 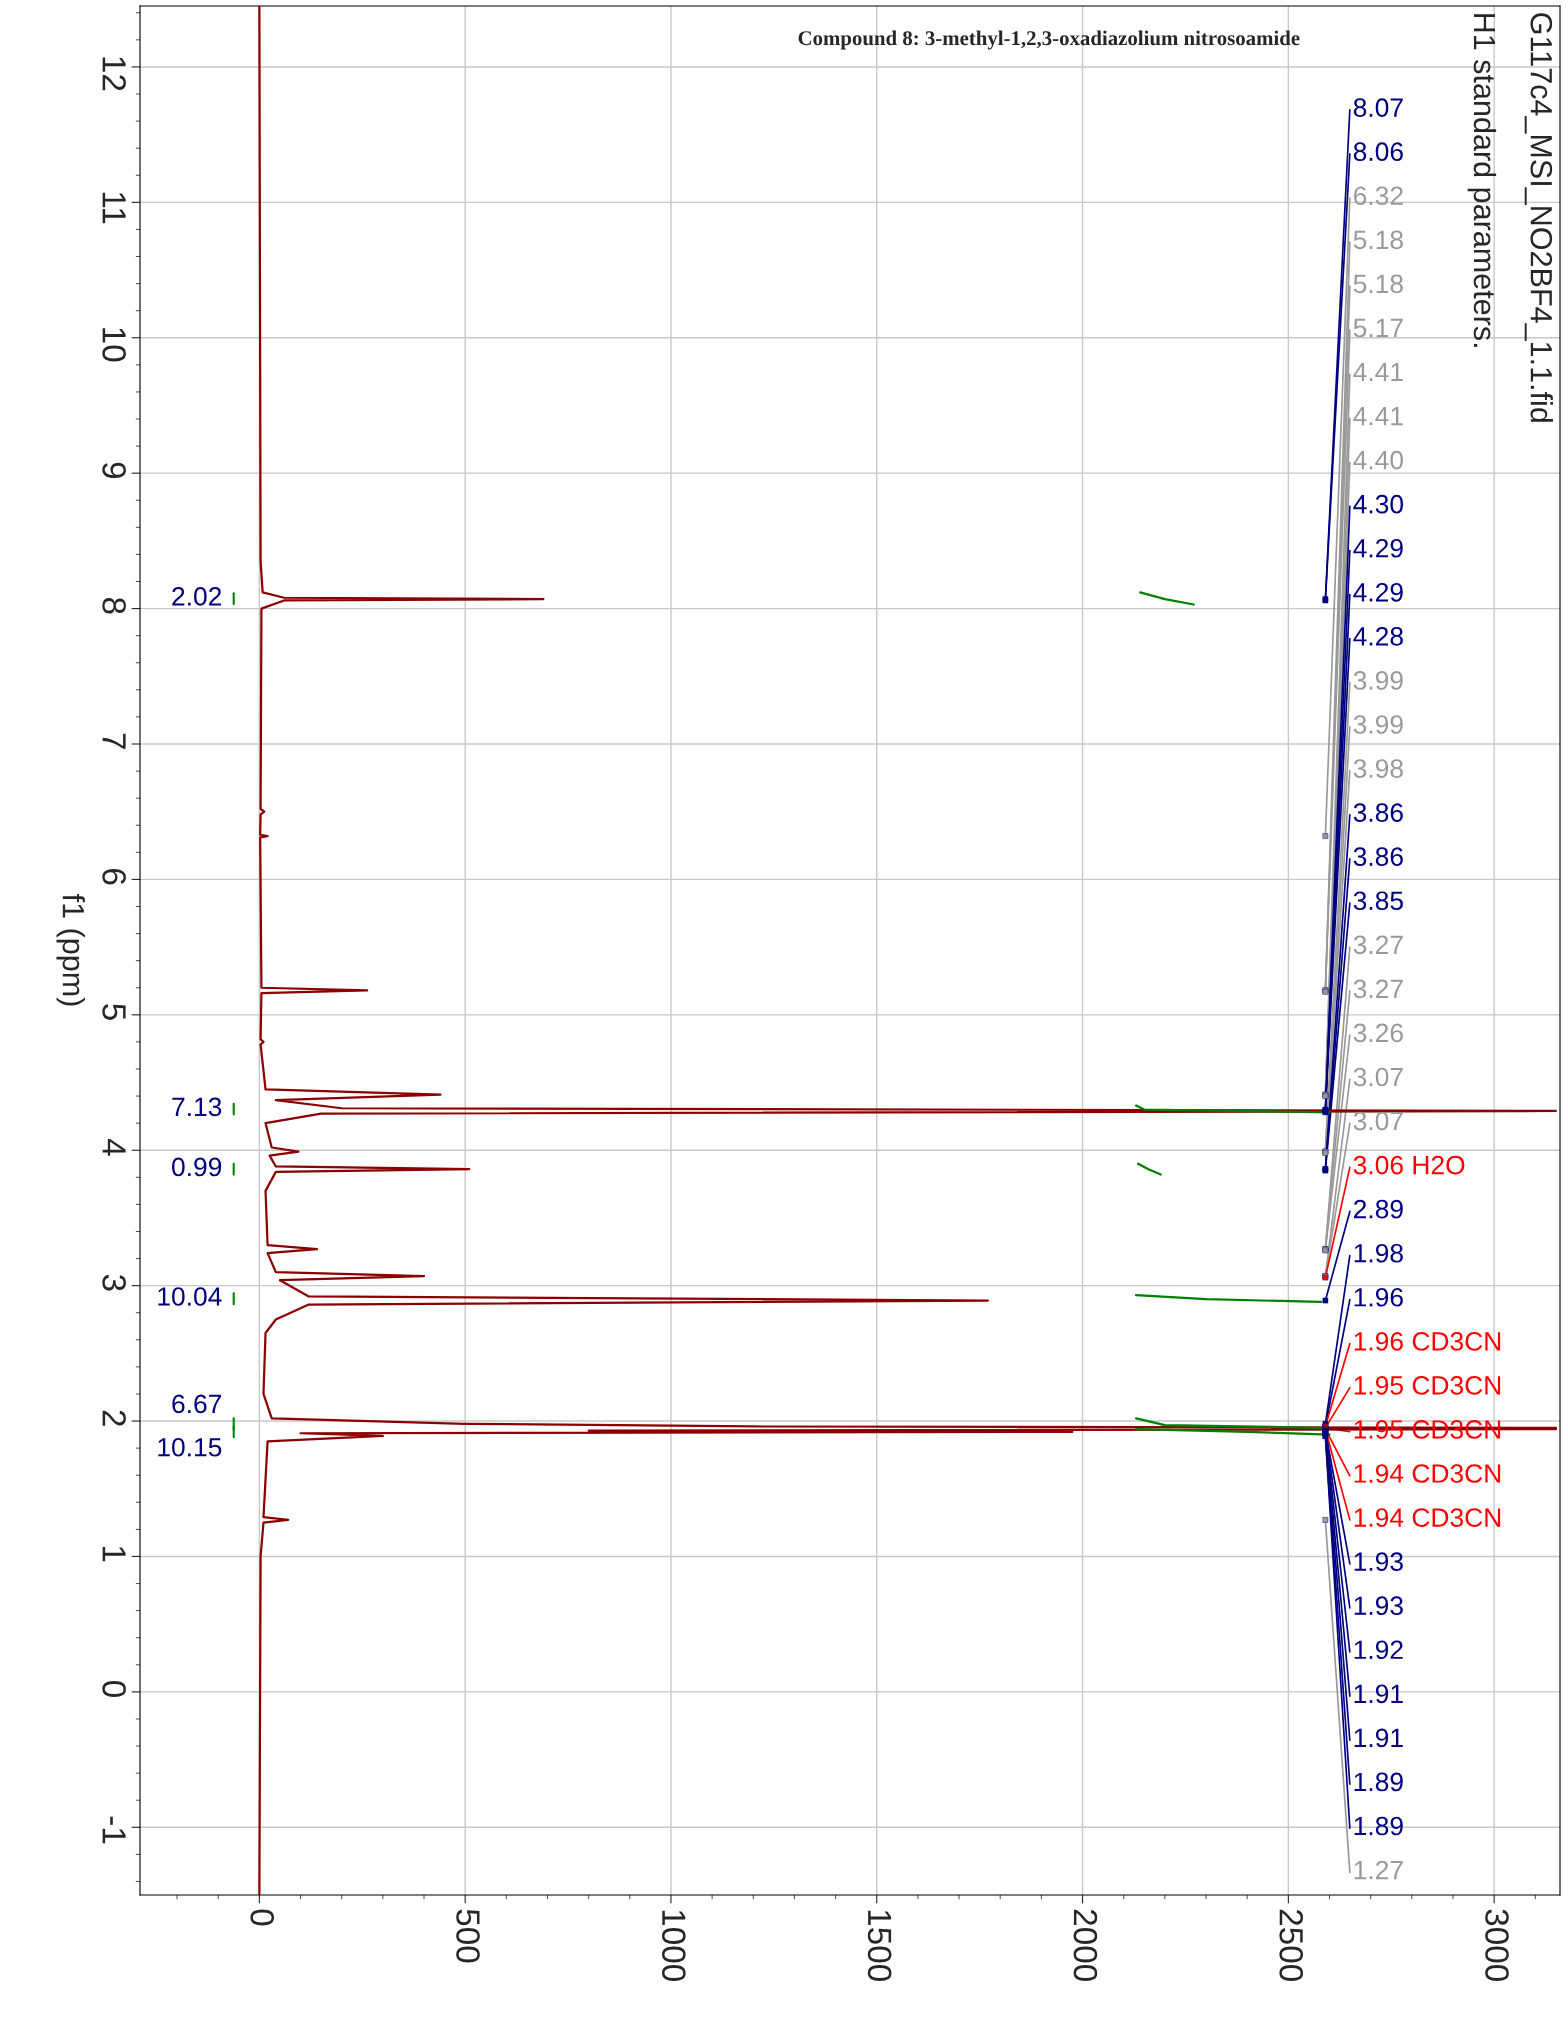 What do you see at coordinates (114, 1554) in the screenshot?
I see `y-tick-label: 1` at bounding box center [114, 1554].